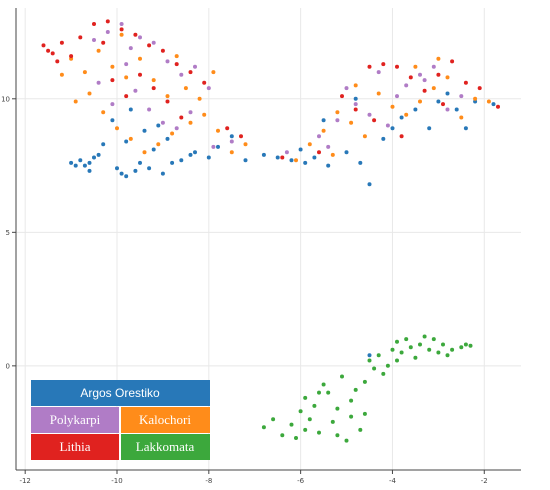 This screenshot has width=550, height=490. Describe the element at coordinates (75, 419) in the screenshot. I see `legend-label-polykarpi: Polykarpi` at that location.